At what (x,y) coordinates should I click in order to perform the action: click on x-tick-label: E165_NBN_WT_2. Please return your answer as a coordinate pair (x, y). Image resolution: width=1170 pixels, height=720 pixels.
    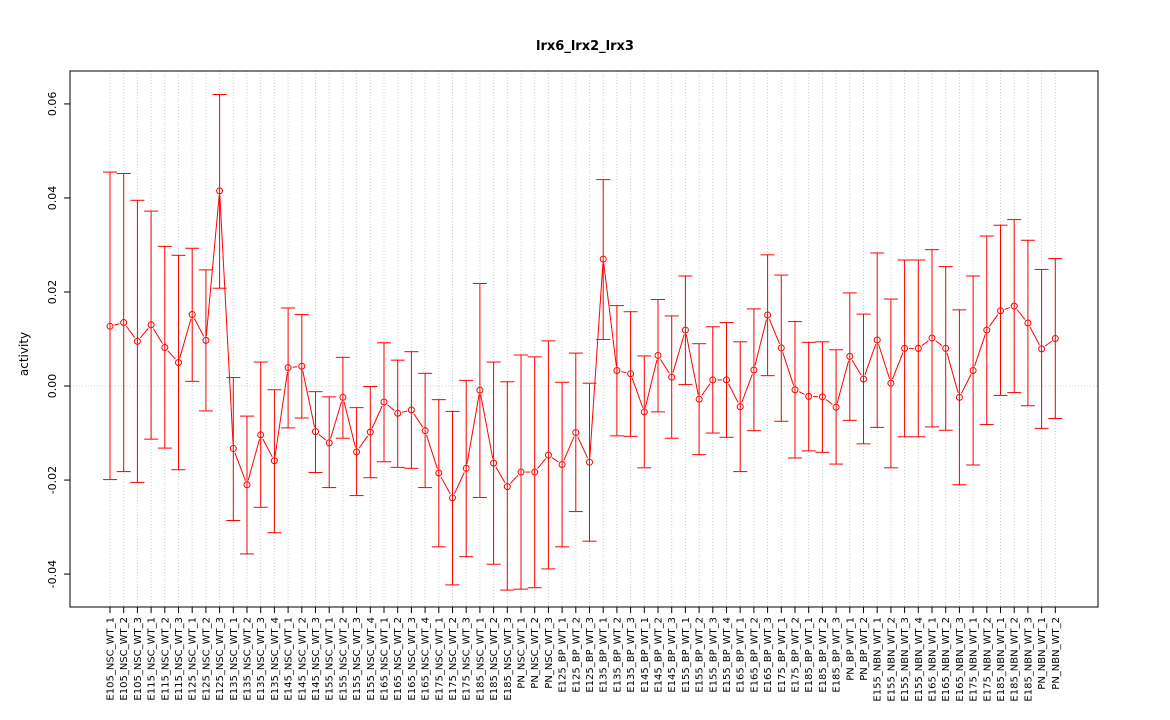
    Looking at the image, I should click on (946, 659).